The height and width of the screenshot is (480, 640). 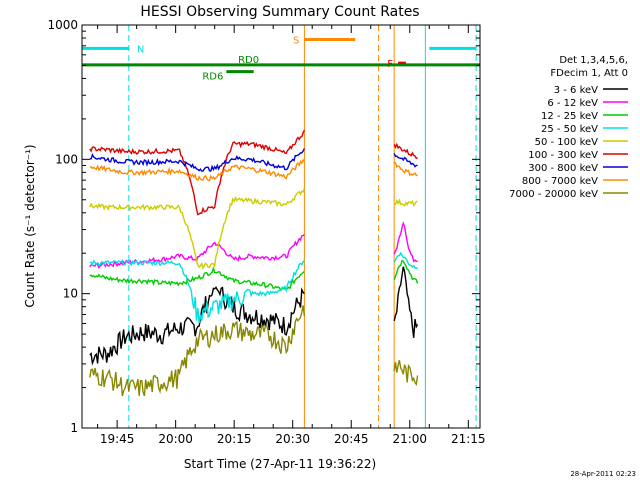 What do you see at coordinates (603, 474) in the screenshot?
I see `timestamp: 28-Apr-2011 02:23` at bounding box center [603, 474].